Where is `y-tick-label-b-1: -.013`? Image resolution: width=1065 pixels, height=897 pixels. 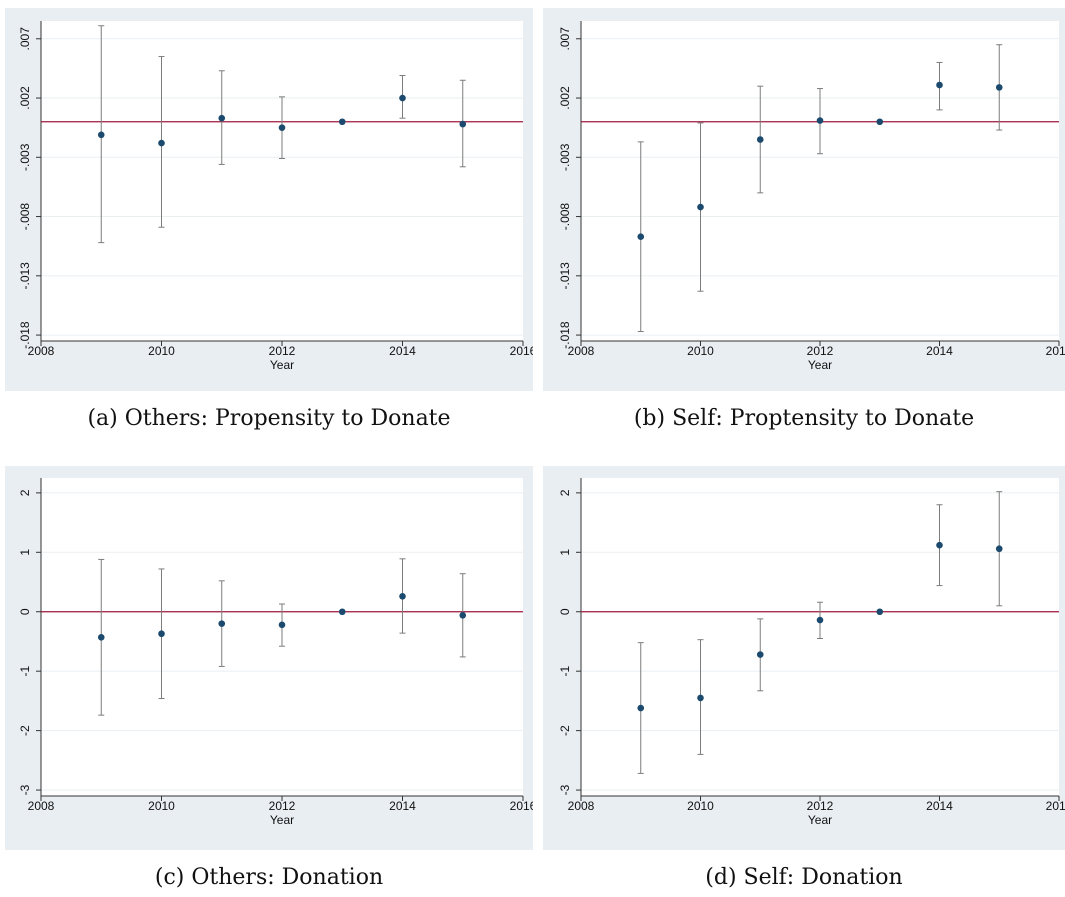 y-tick-label-b-1: -.013 is located at coordinates (565, 276).